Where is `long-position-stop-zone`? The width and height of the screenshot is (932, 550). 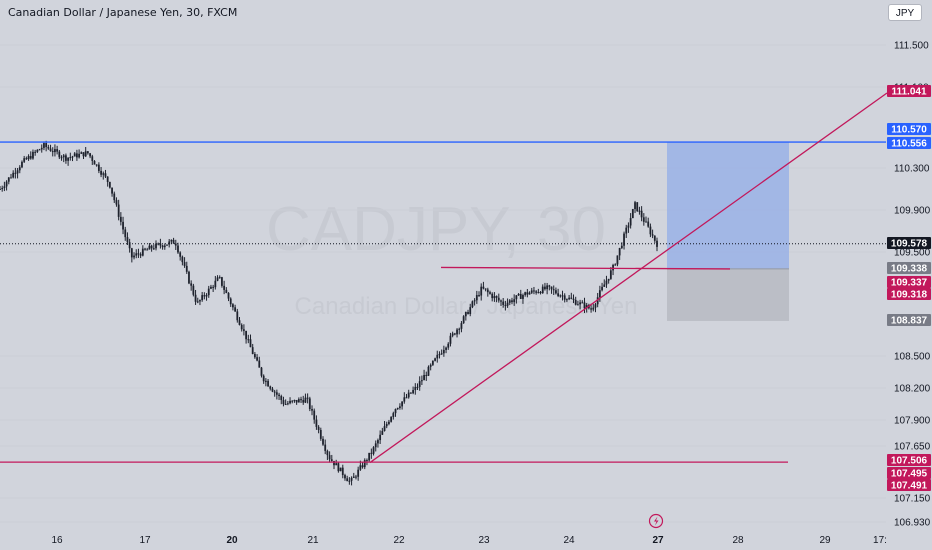 long-position-stop-zone is located at coordinates (728, 294).